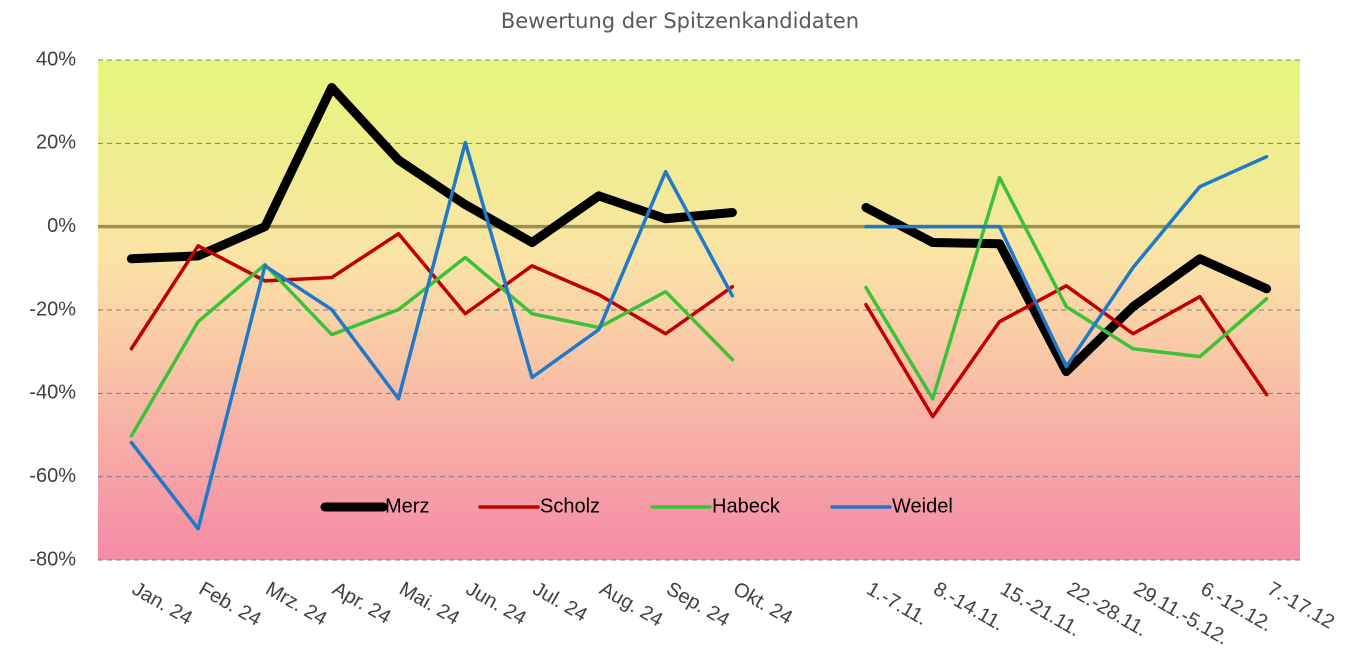  Describe the element at coordinates (56, 143) in the screenshot. I see `y-tick-label: 20%` at that location.